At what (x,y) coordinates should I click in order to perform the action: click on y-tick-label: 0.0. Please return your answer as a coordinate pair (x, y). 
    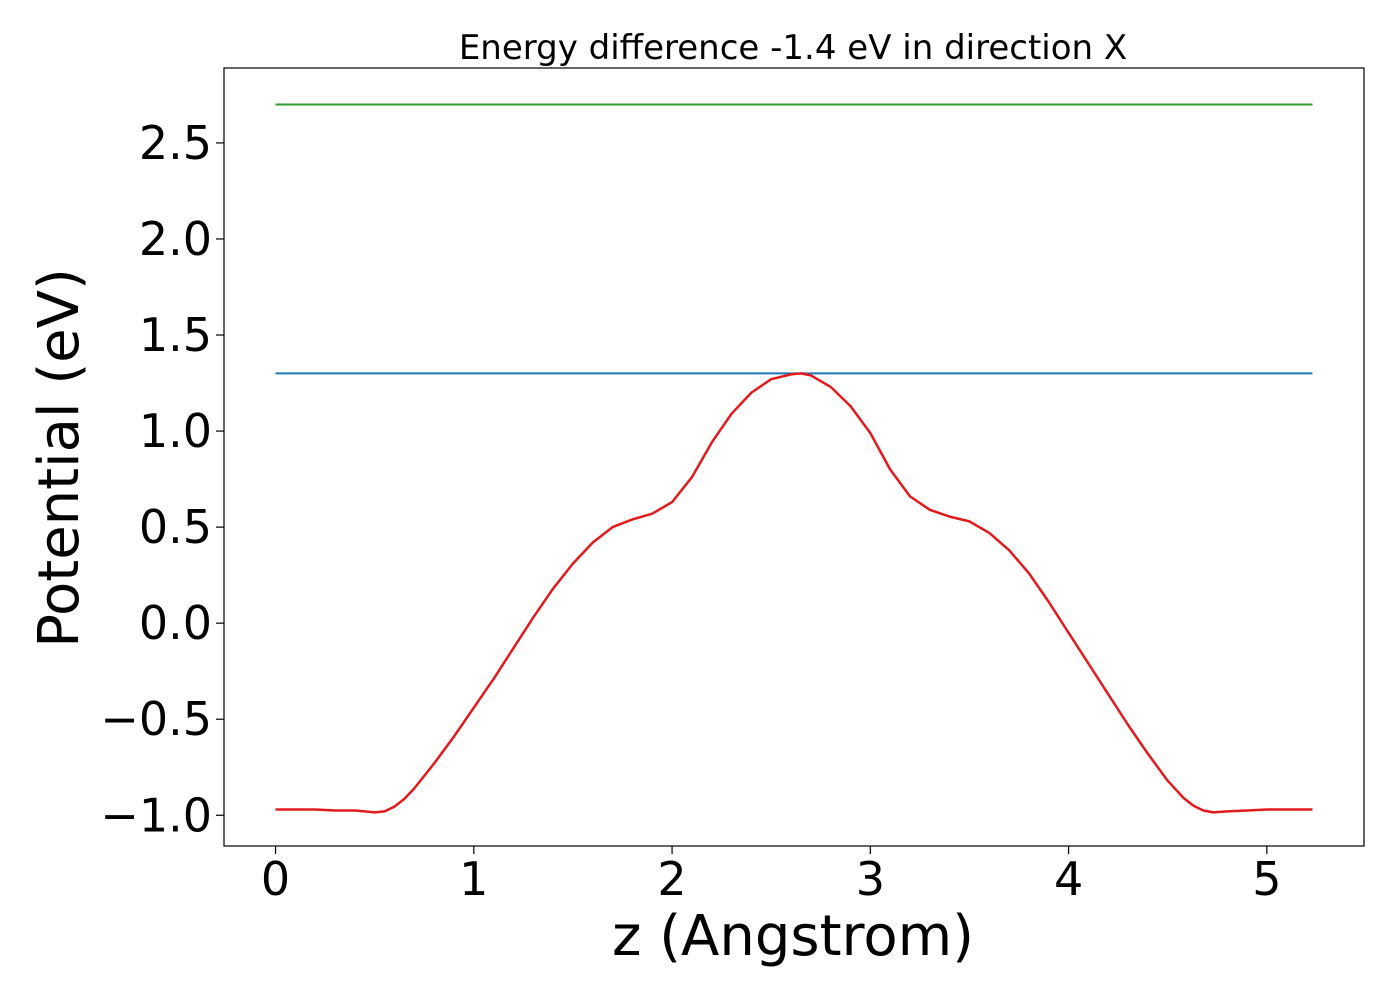
    Looking at the image, I should click on (175, 623).